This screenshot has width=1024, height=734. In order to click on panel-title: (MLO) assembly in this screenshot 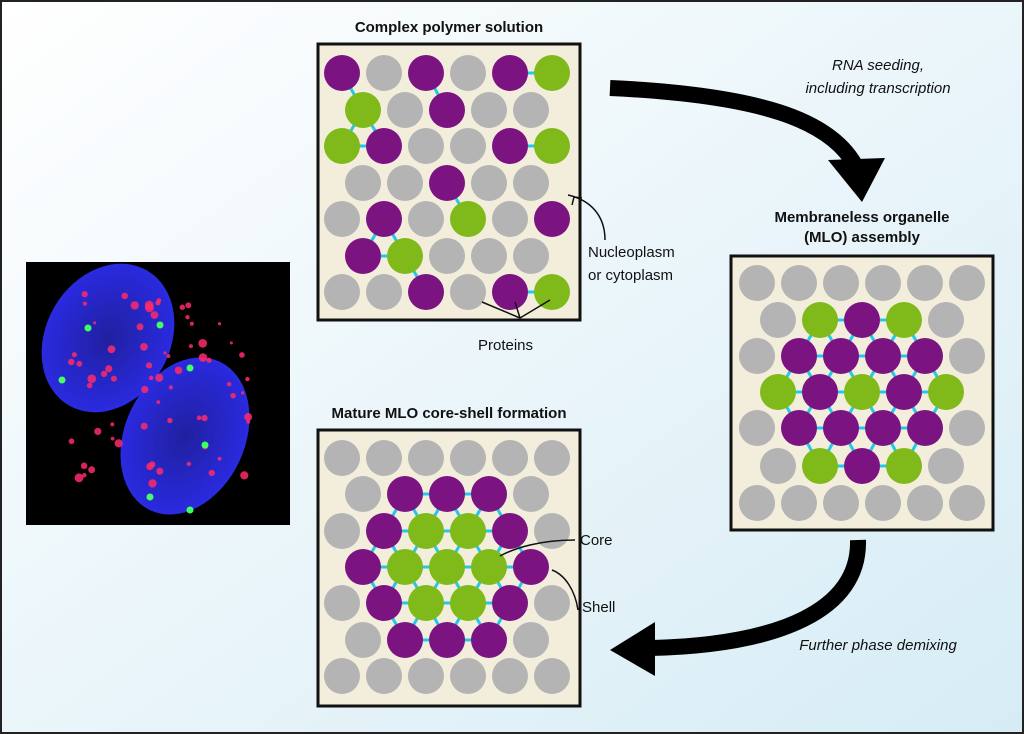, I will do `click(862, 237)`.